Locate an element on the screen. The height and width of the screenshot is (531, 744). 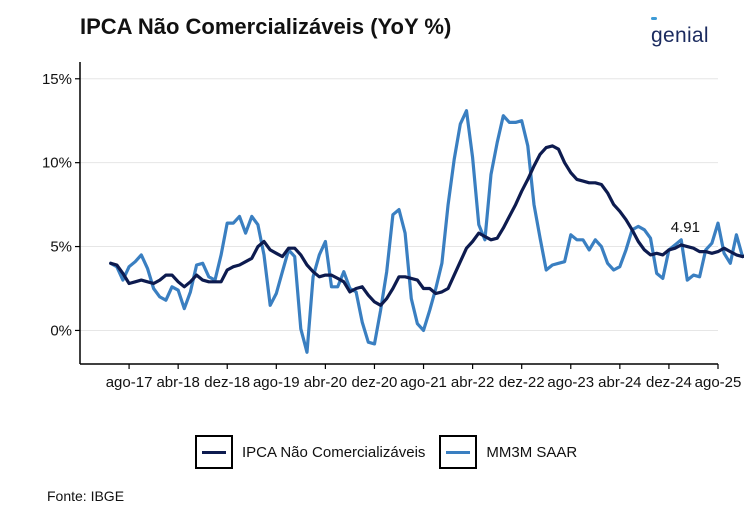
y-tick-label: 15% is located at coordinates (57, 79).